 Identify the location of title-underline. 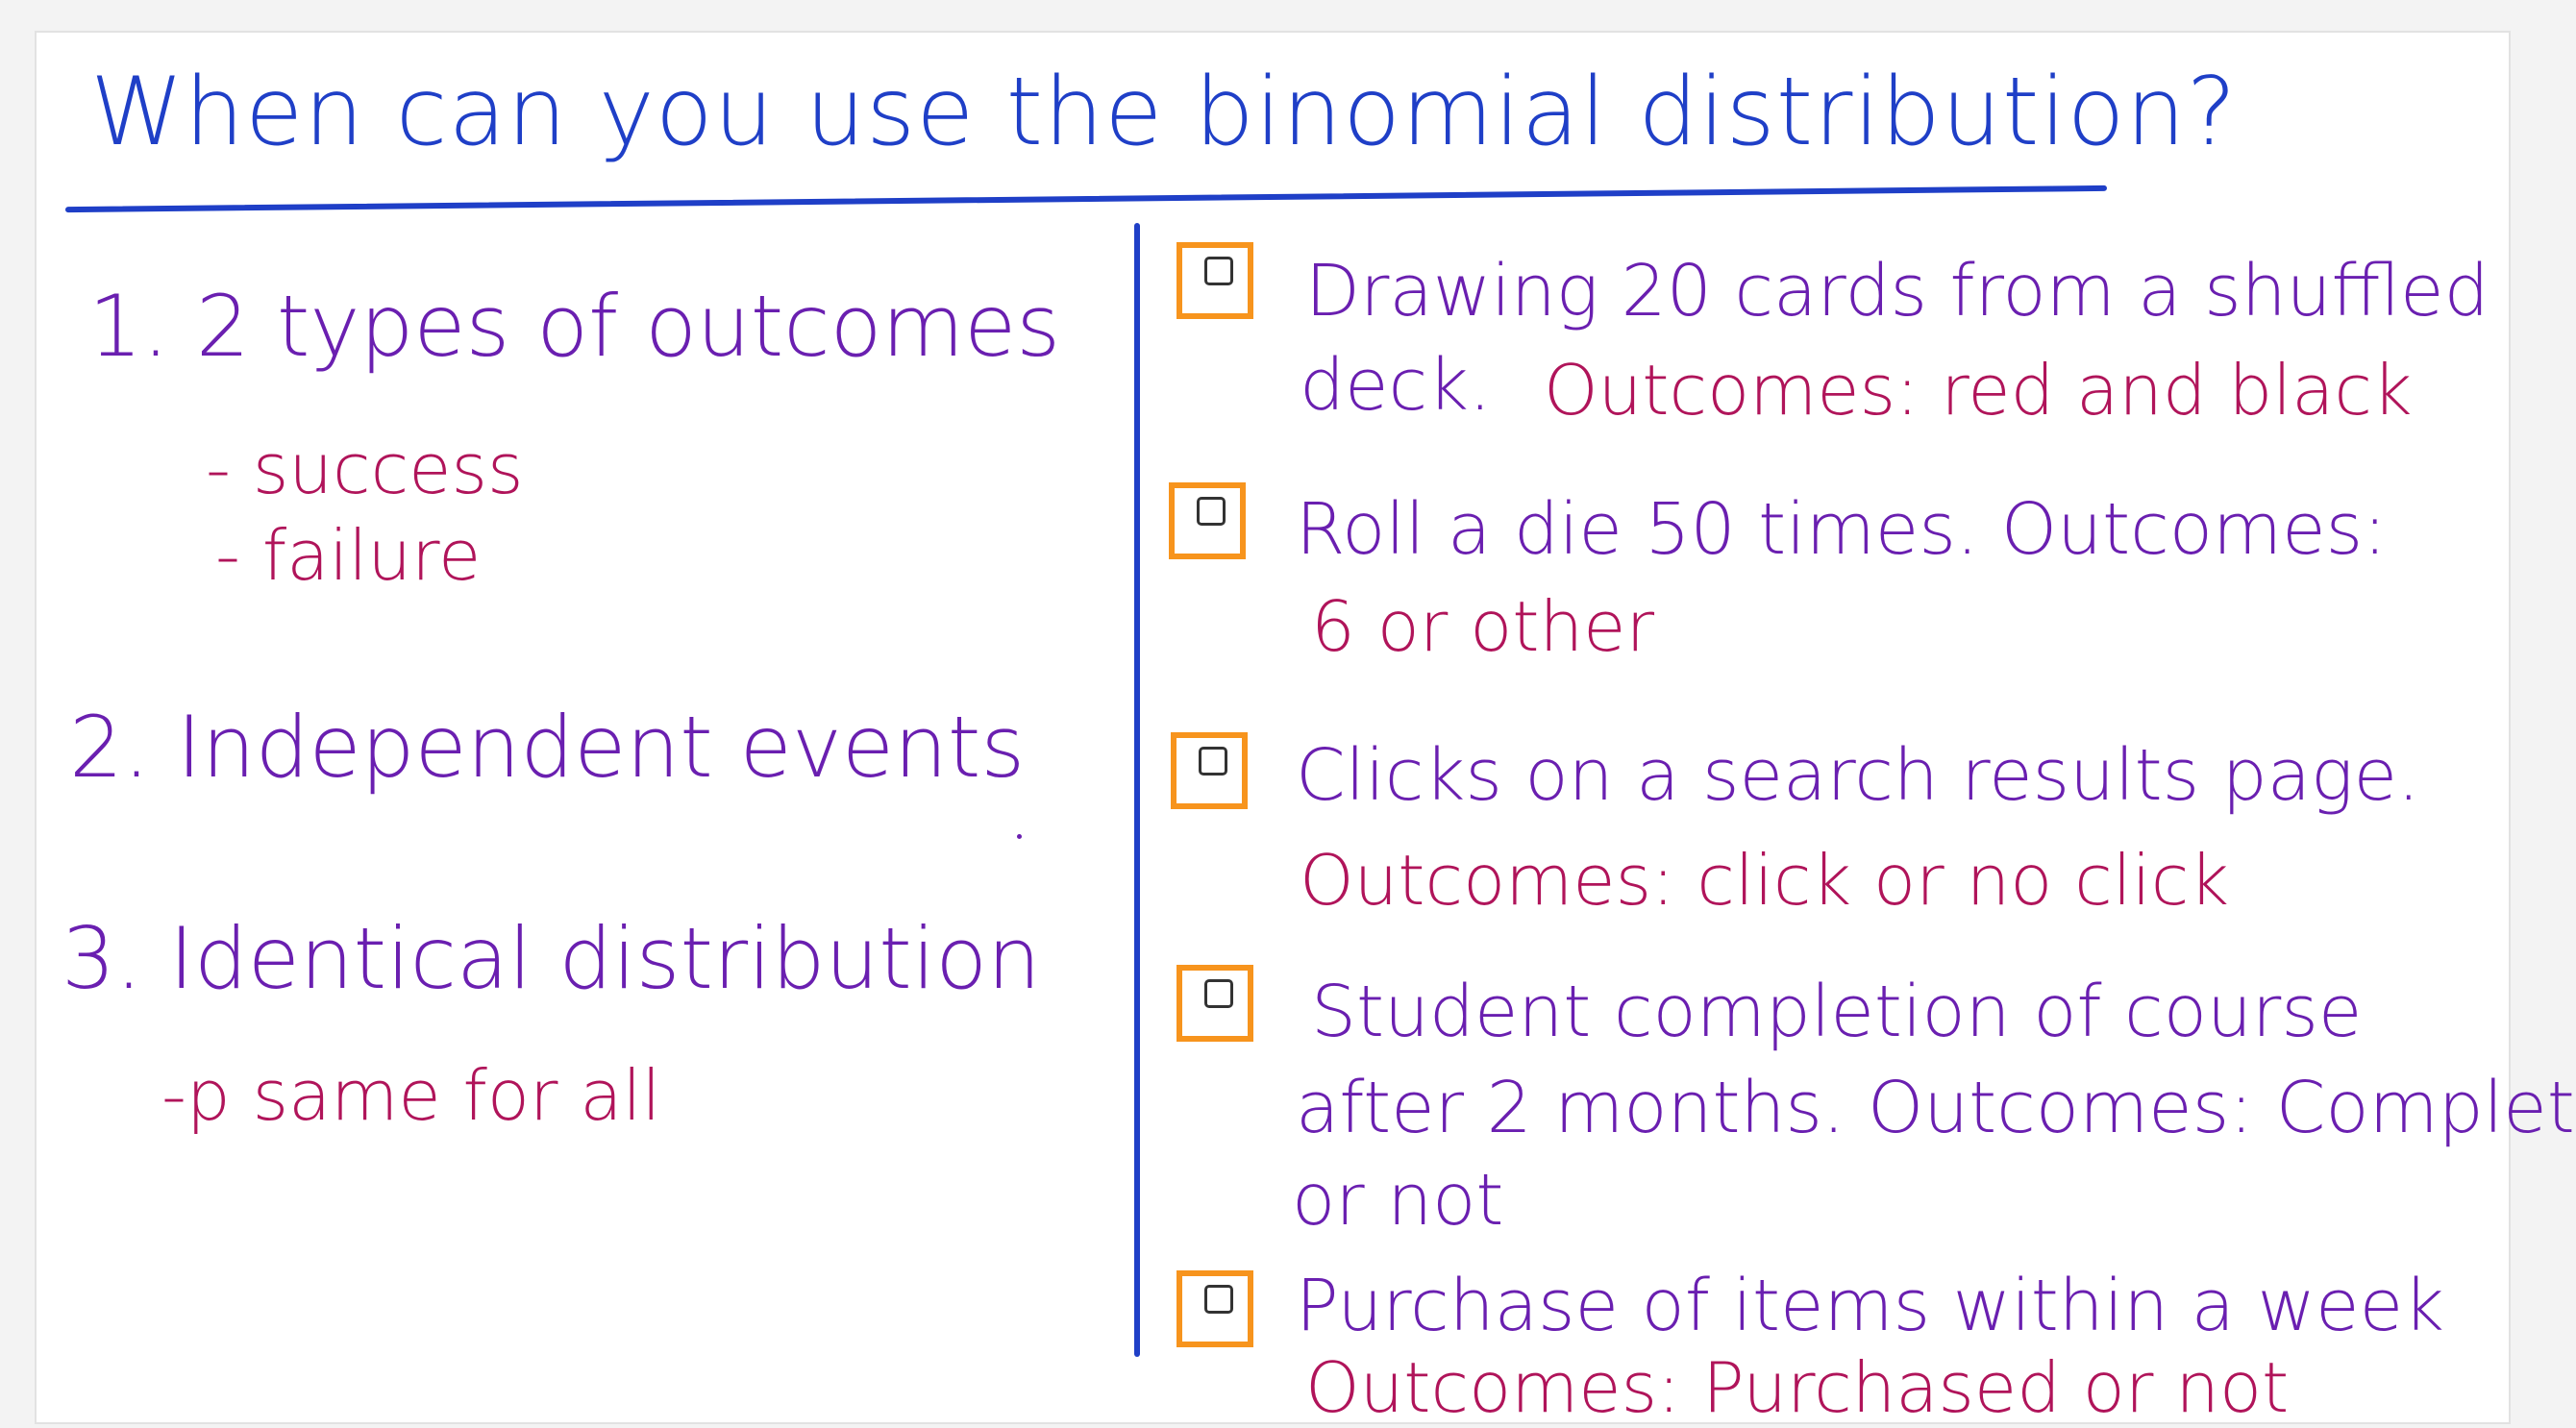
(1086, 199).